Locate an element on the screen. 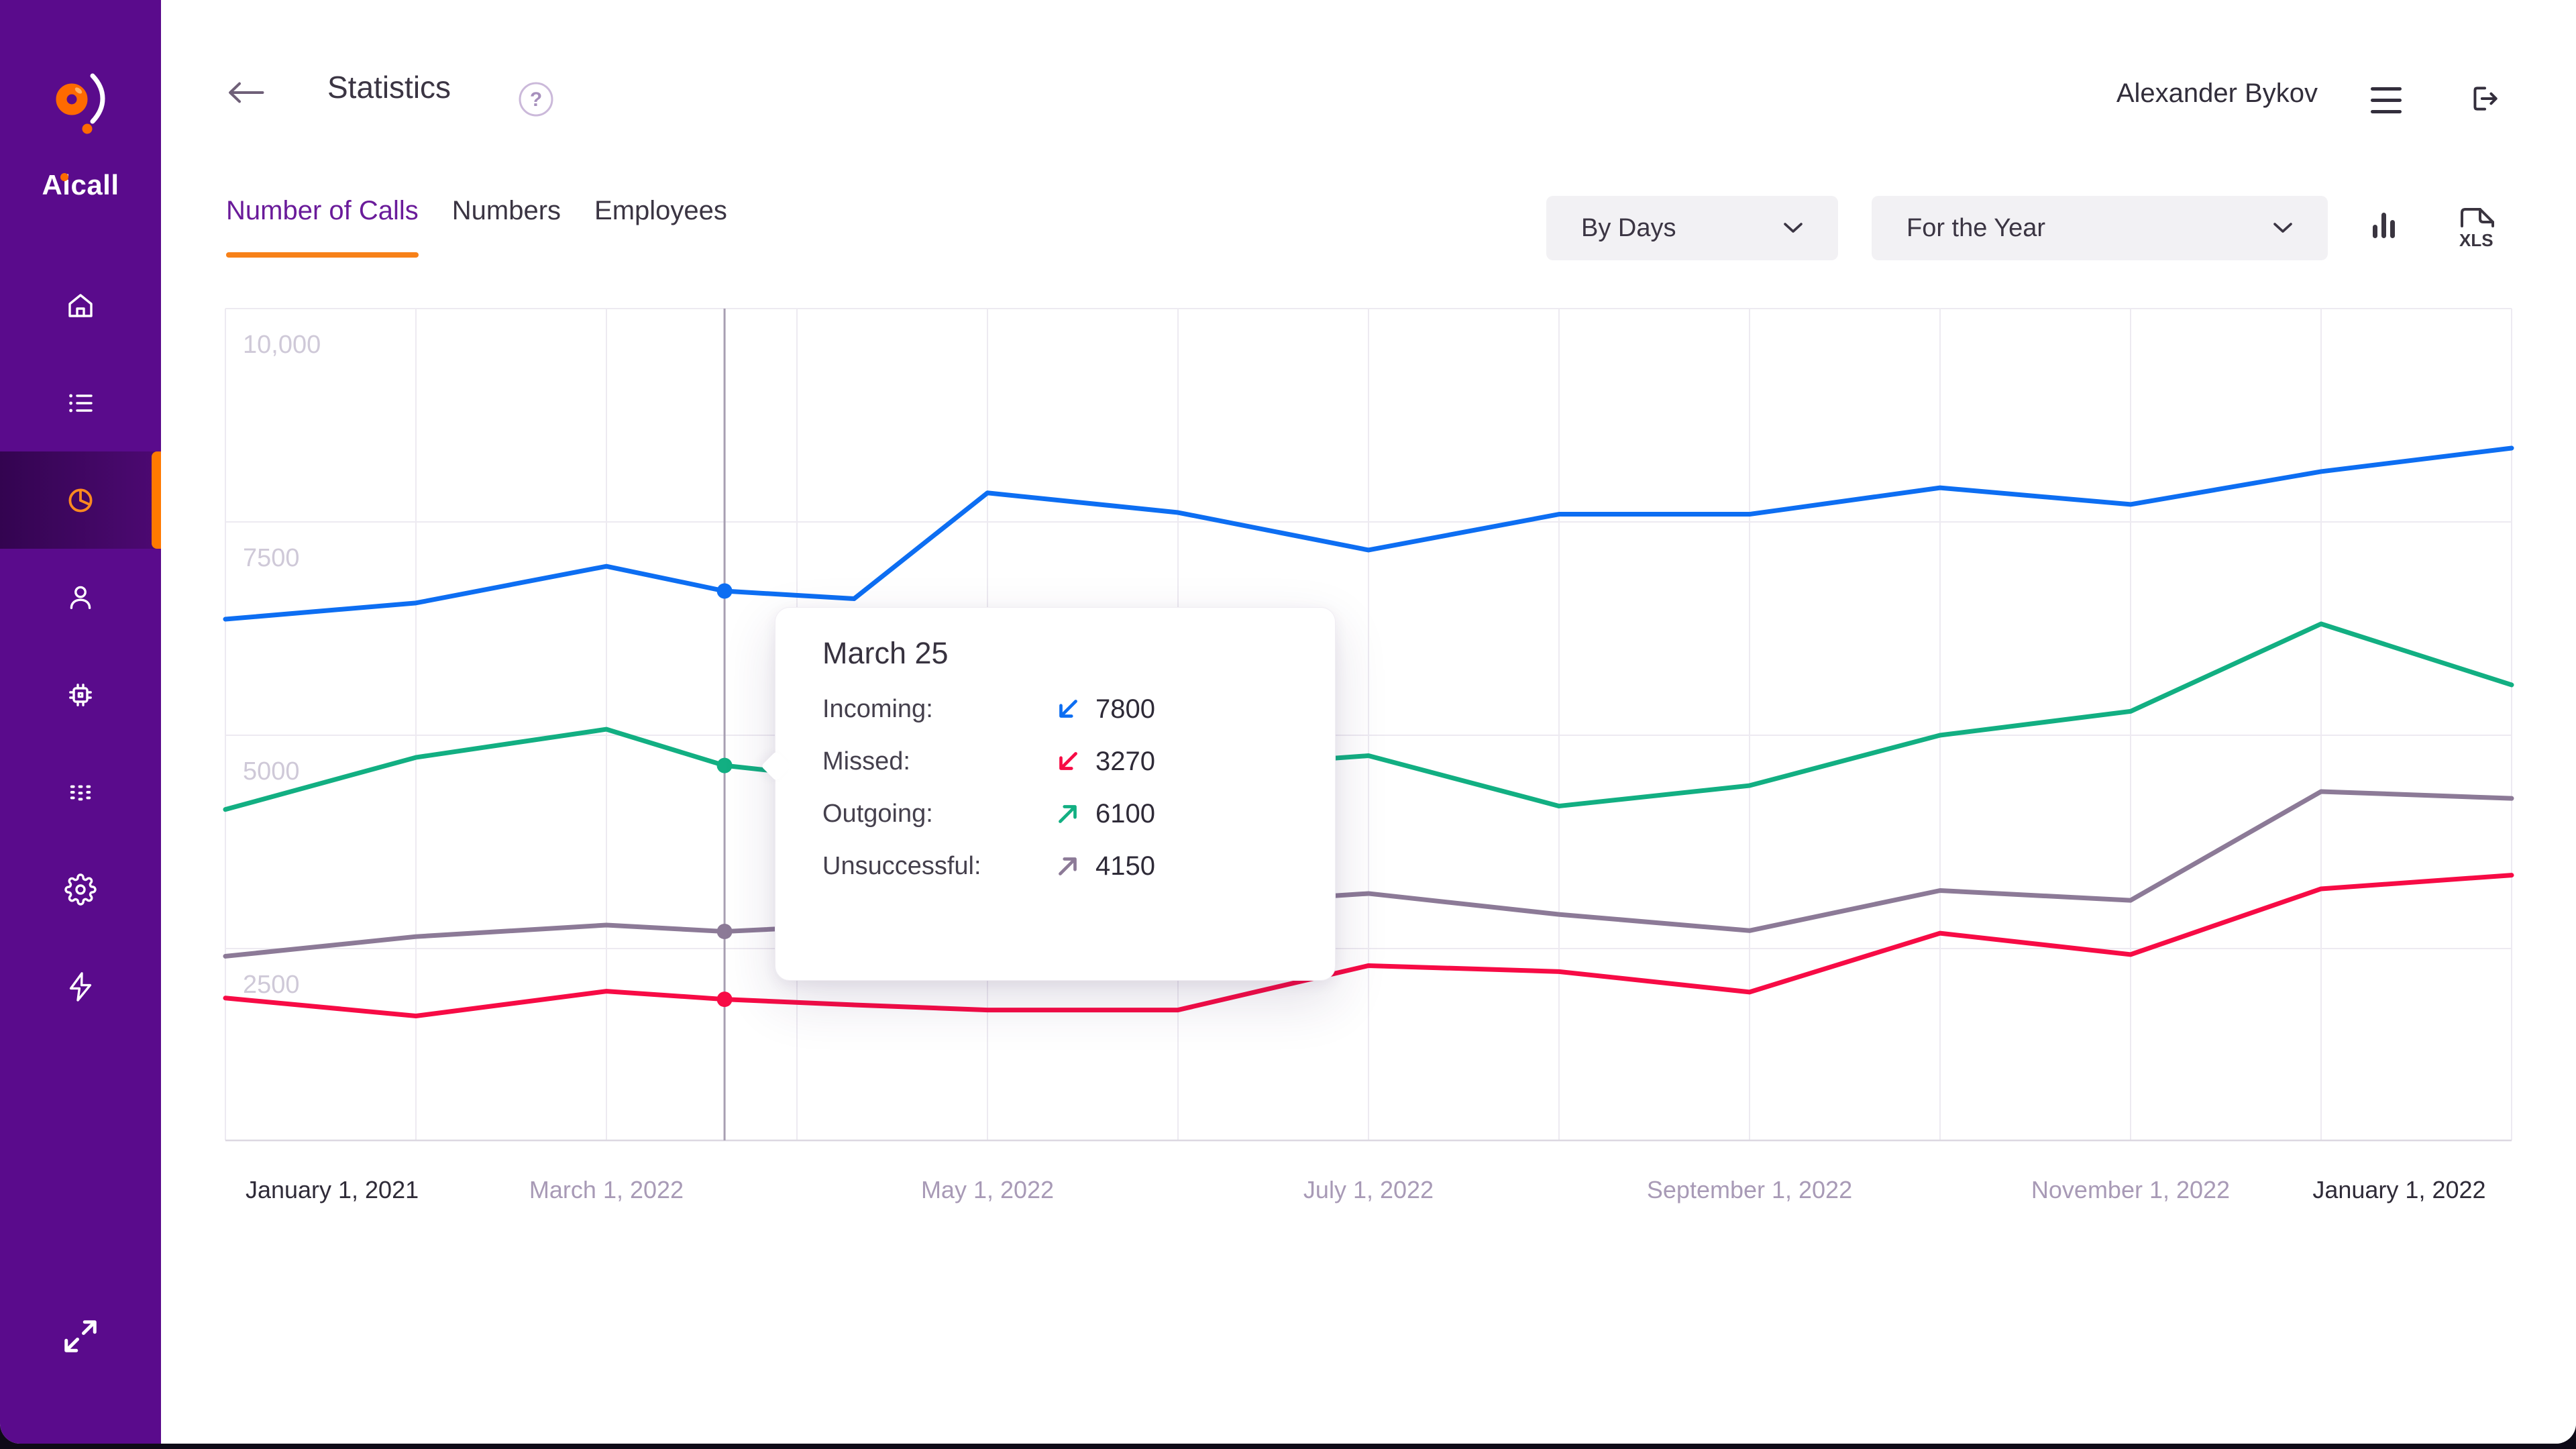  svg-text: XLS is located at coordinates (2476, 240).